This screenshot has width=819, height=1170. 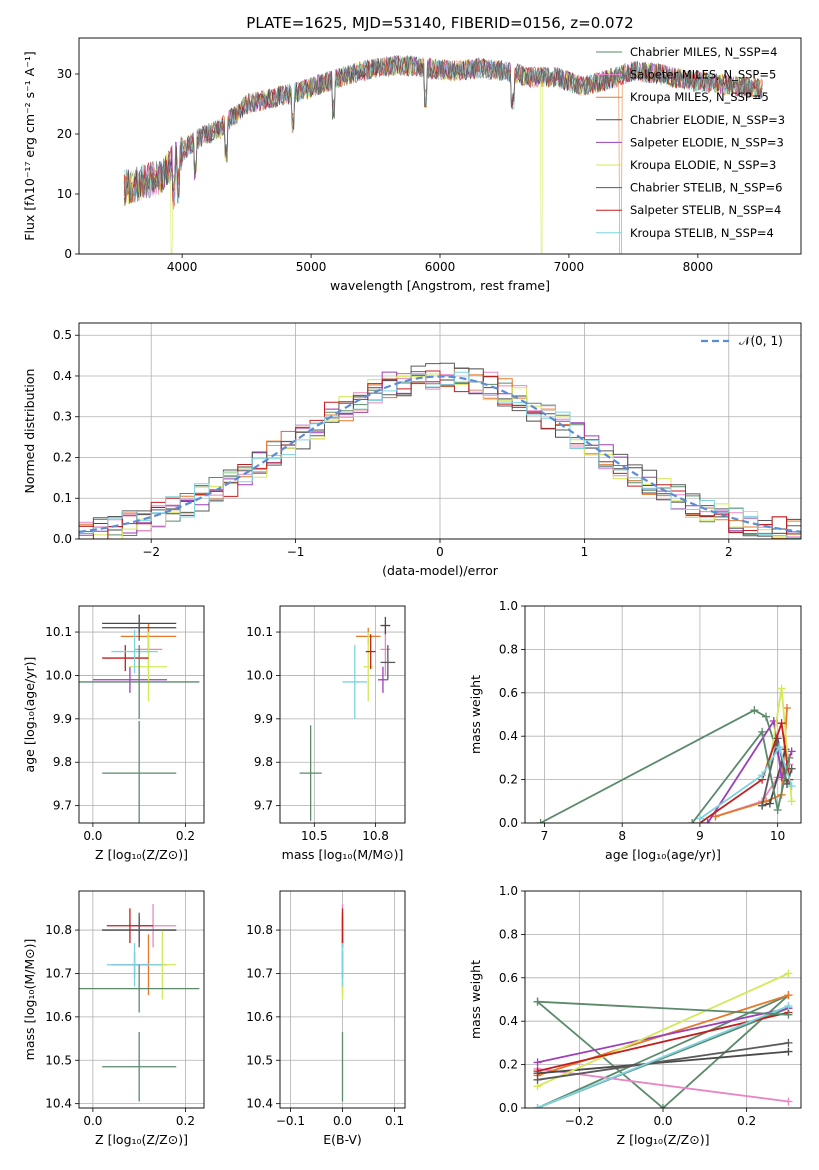 I want to click on y-tick-label: 10.7, so click(x=58, y=973).